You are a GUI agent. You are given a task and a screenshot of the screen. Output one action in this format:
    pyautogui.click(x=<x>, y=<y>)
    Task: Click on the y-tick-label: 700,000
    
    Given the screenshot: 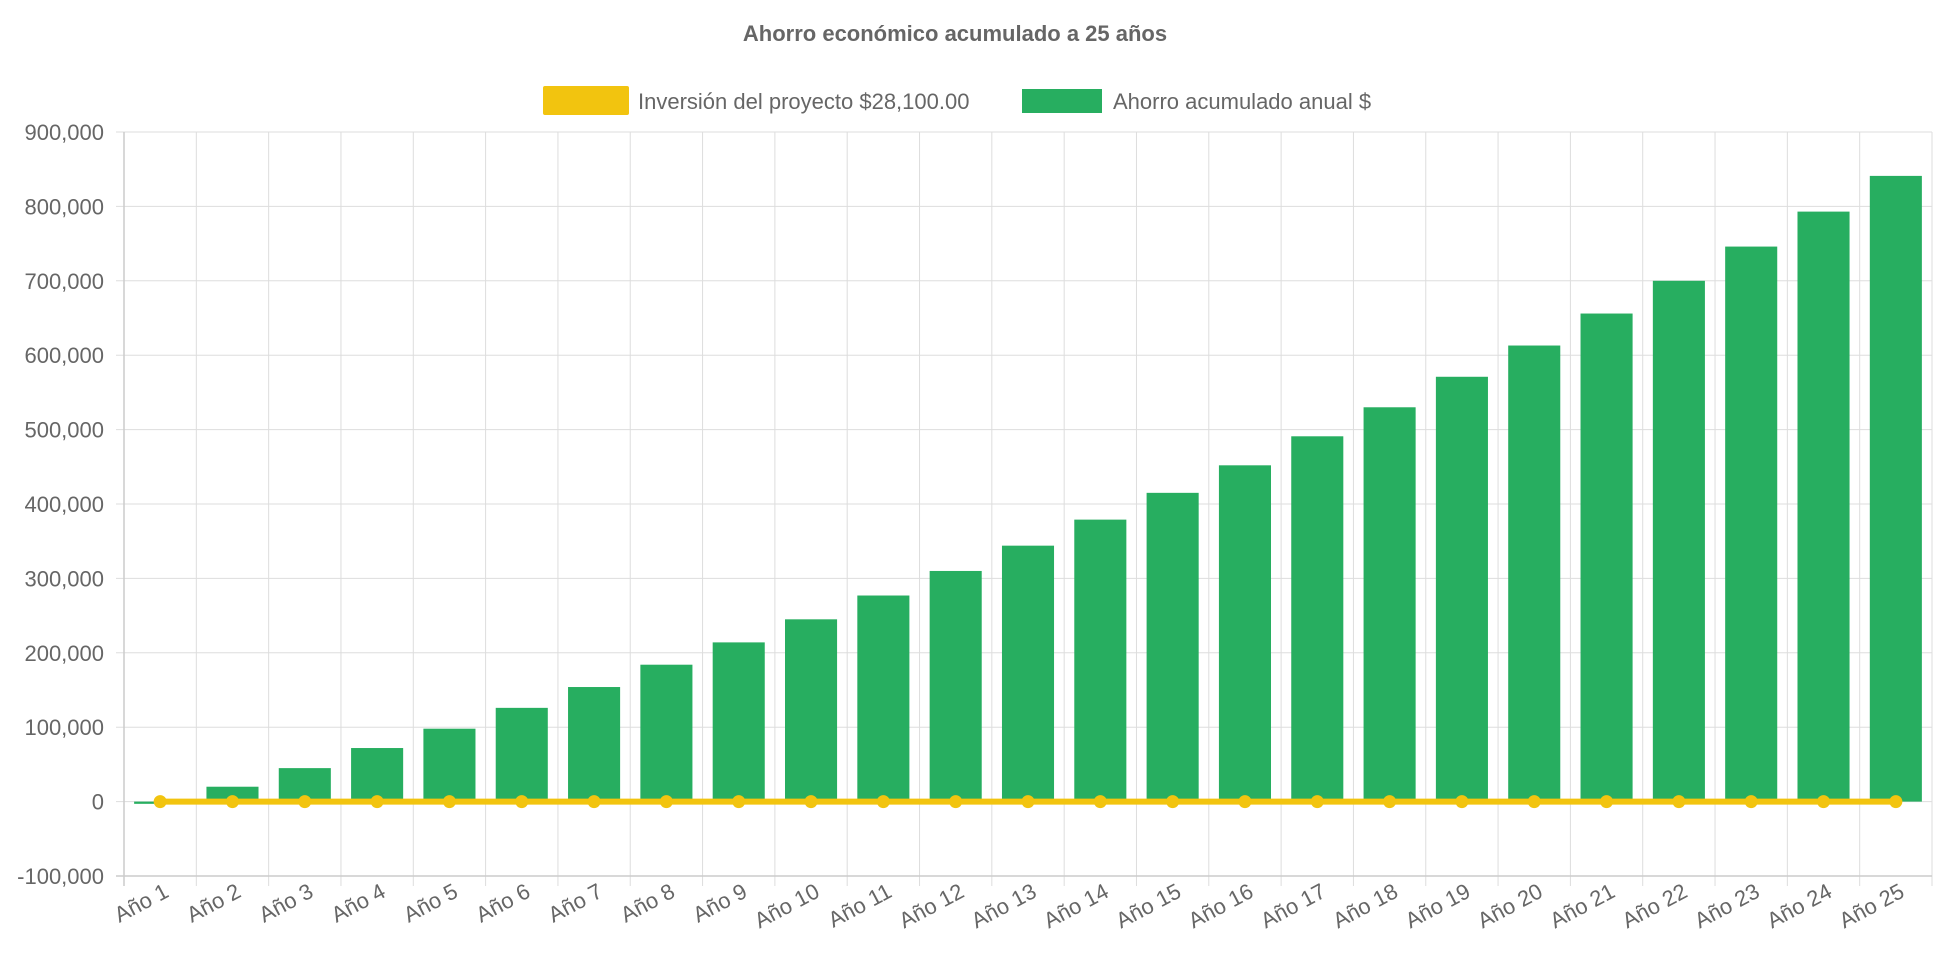 What is the action you would take?
    pyautogui.click(x=64, y=281)
    